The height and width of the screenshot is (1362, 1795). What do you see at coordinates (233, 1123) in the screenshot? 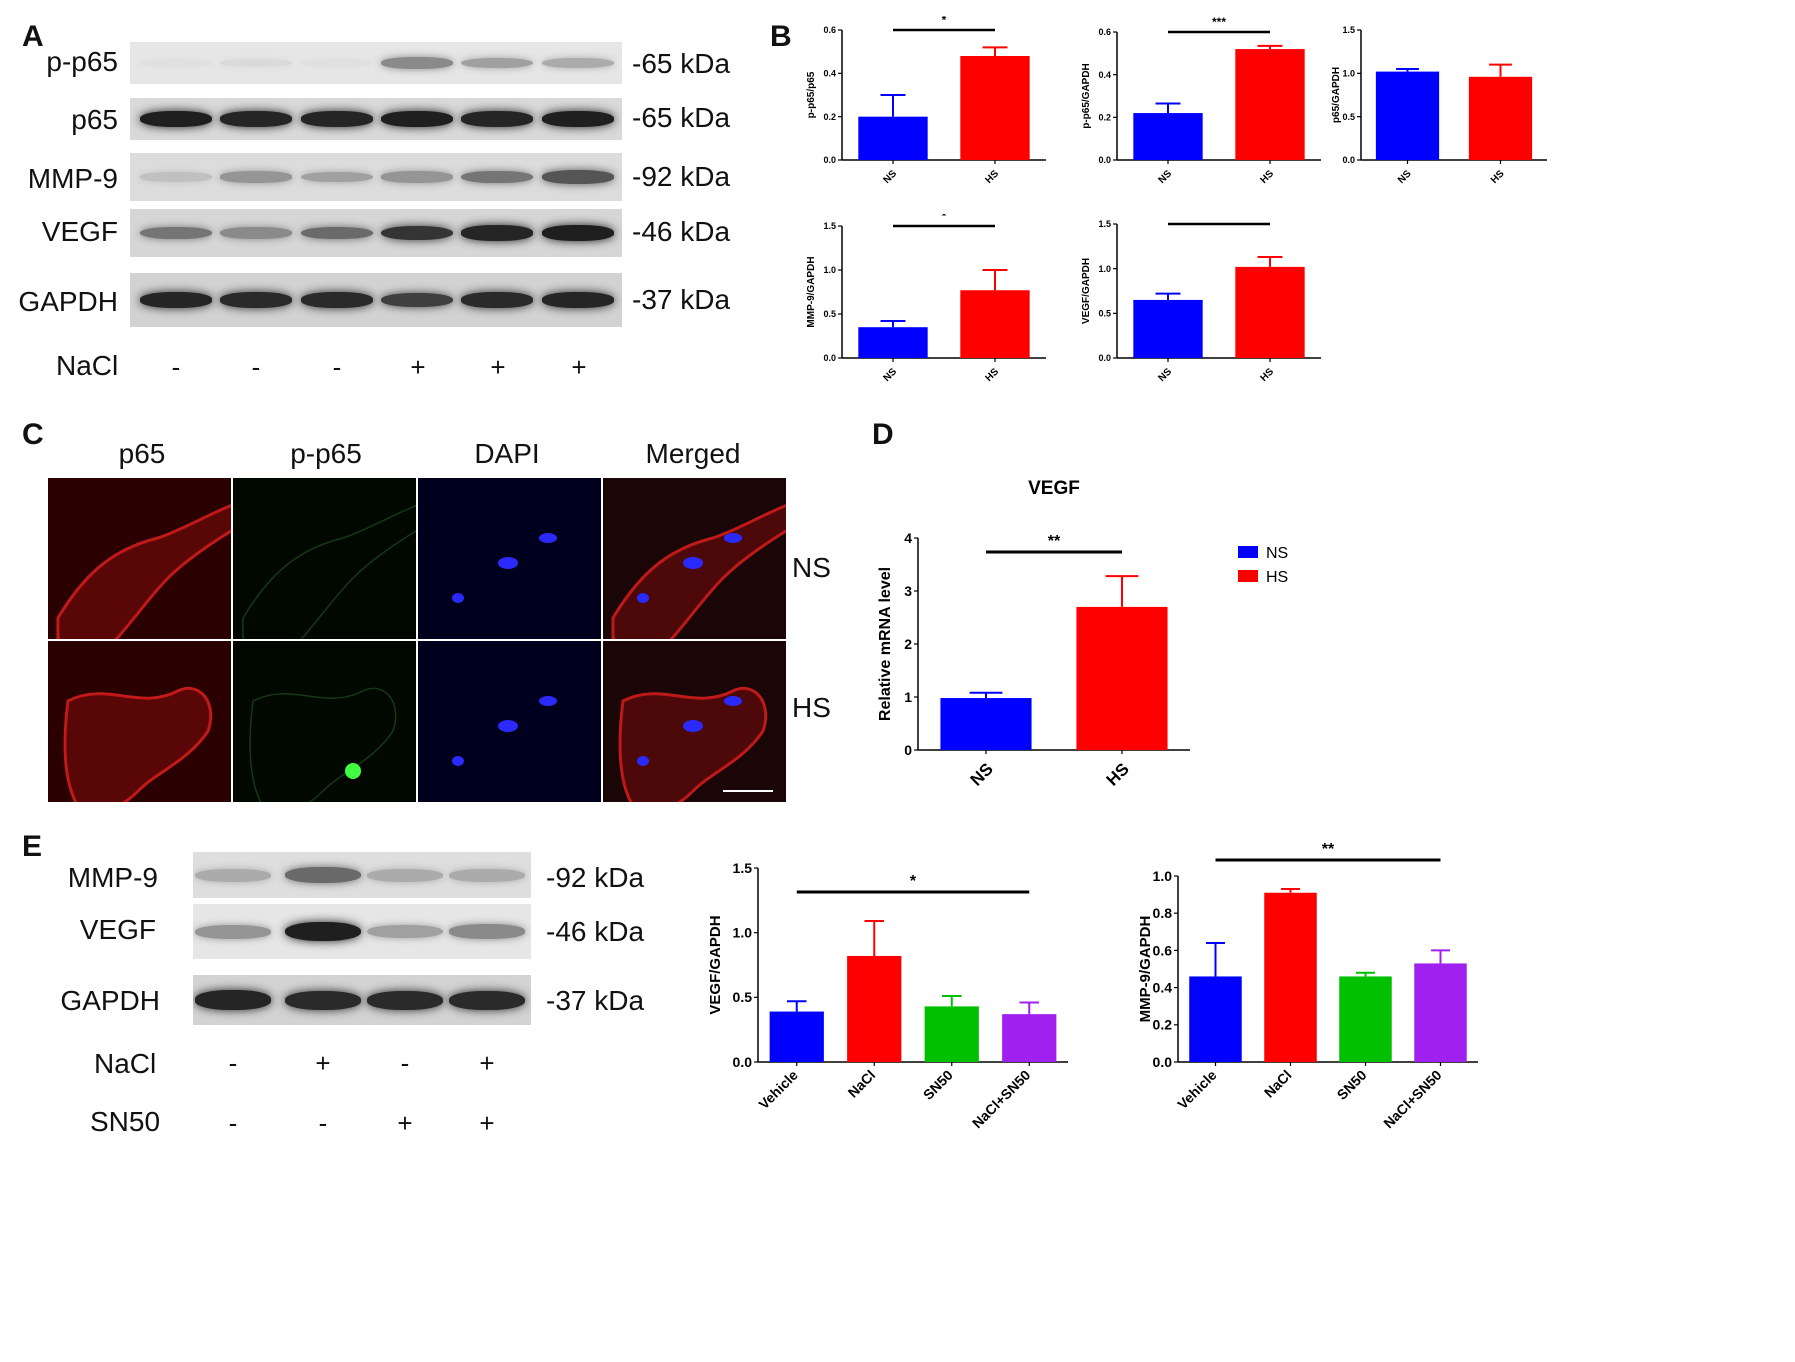
I see `sn50-sign: -` at bounding box center [233, 1123].